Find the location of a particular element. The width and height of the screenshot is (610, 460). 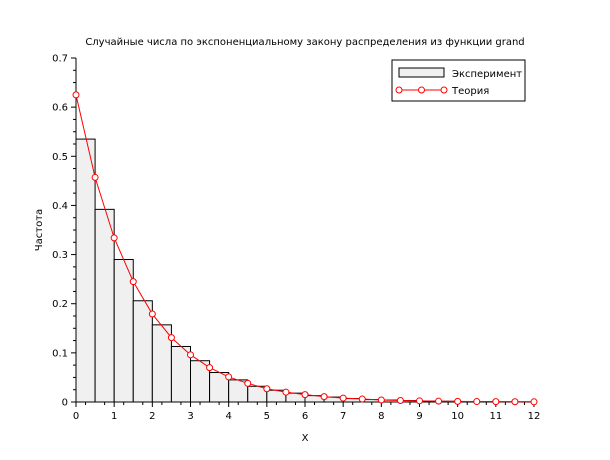

x-tick-label: 11 is located at coordinates (495, 416).